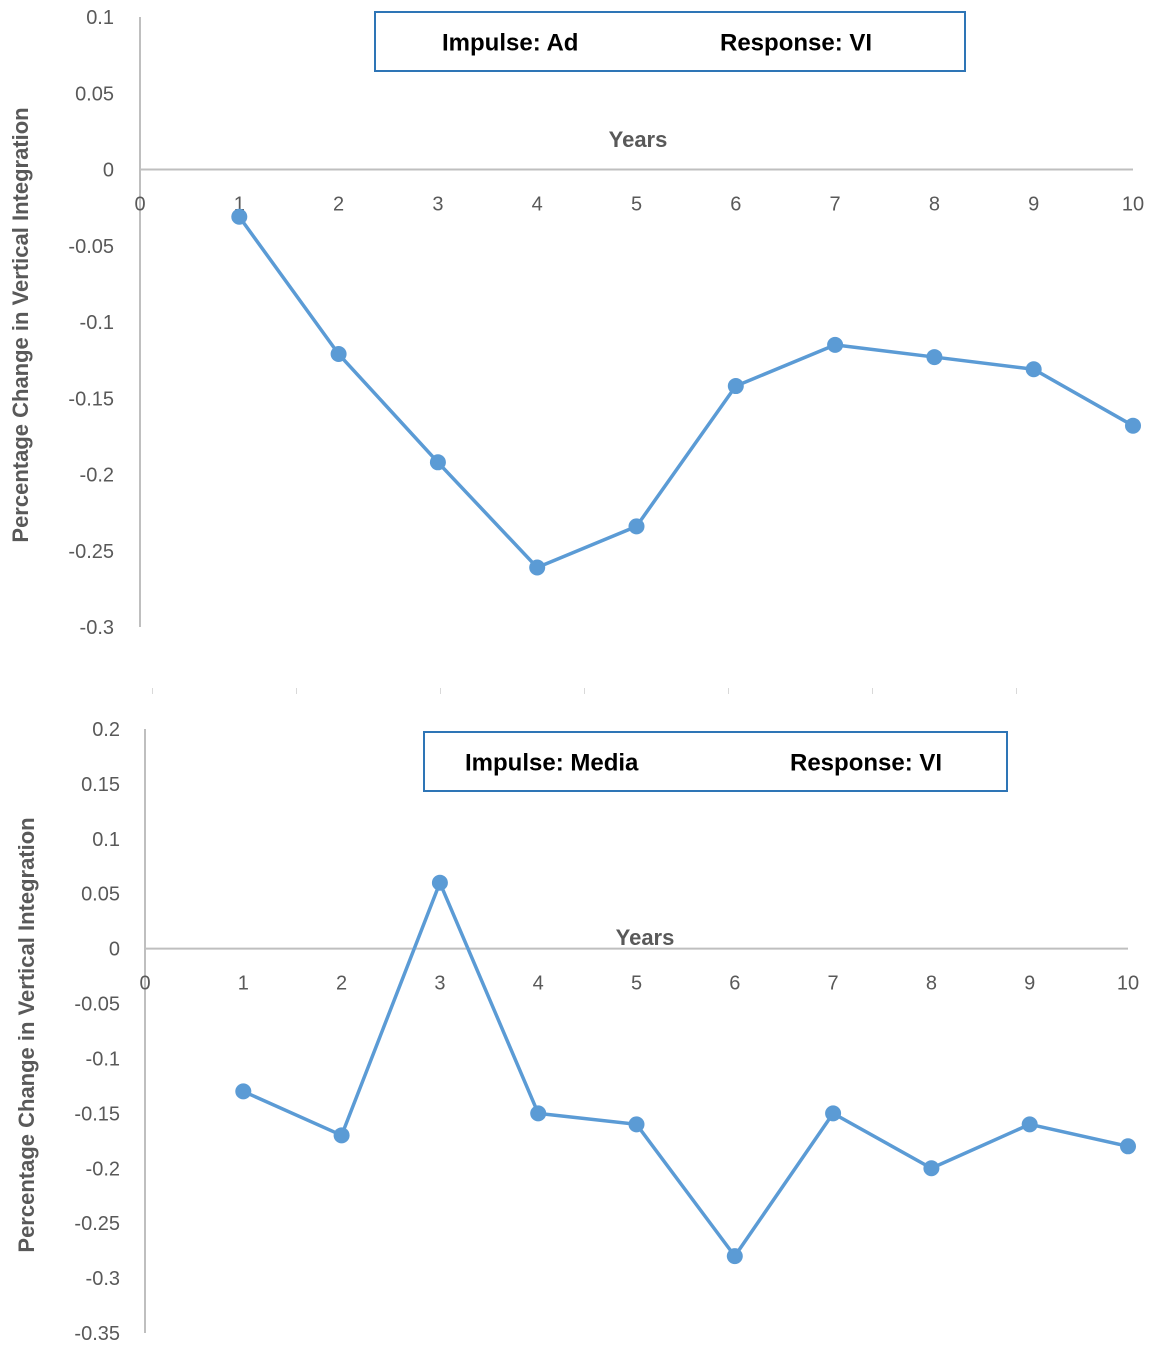  I want to click on legend-impulse-label: Impulse: Ad, so click(510, 43).